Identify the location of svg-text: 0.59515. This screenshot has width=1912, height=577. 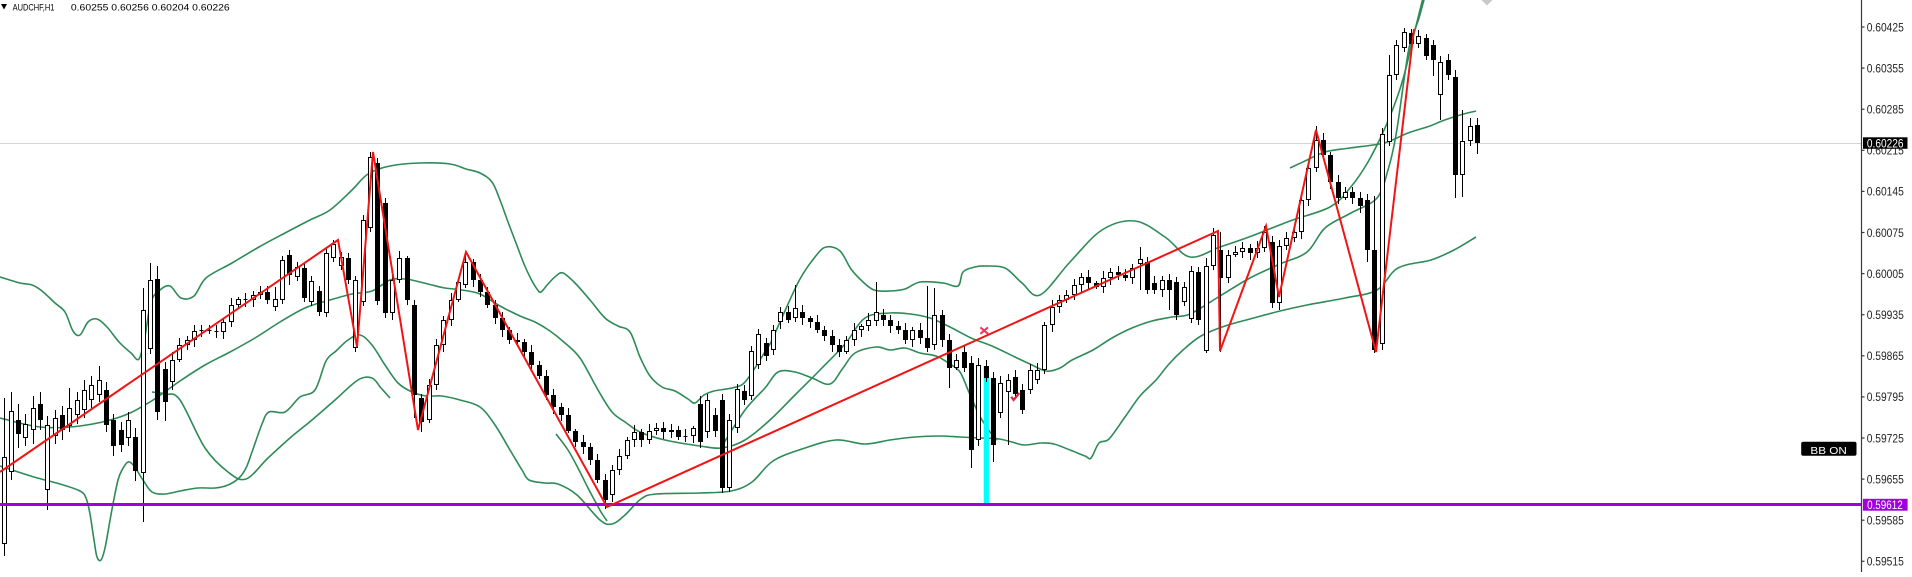
(1885, 562).